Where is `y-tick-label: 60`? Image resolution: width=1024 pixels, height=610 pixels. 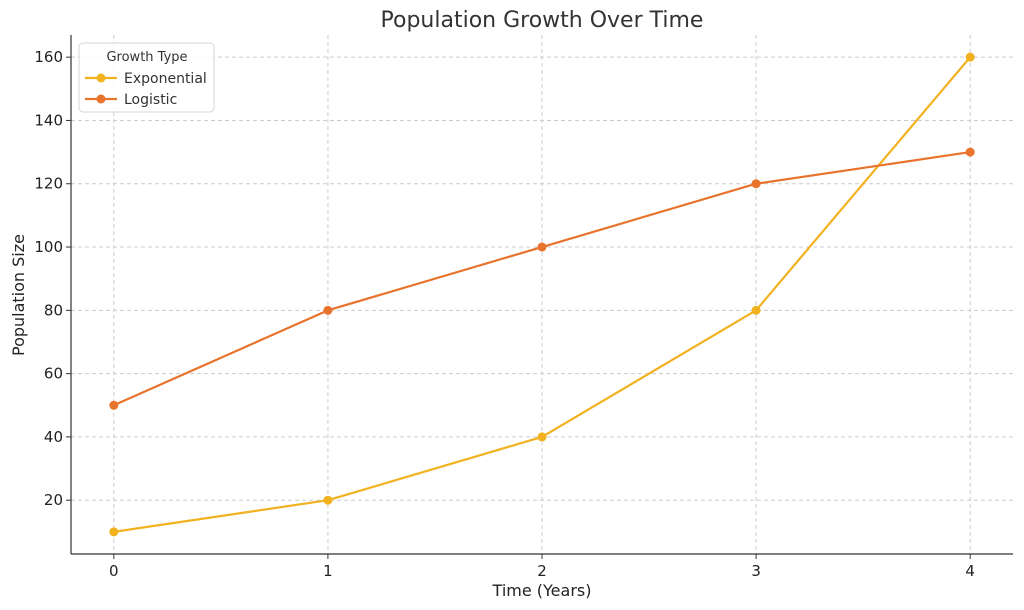
y-tick-label: 60 is located at coordinates (53, 374).